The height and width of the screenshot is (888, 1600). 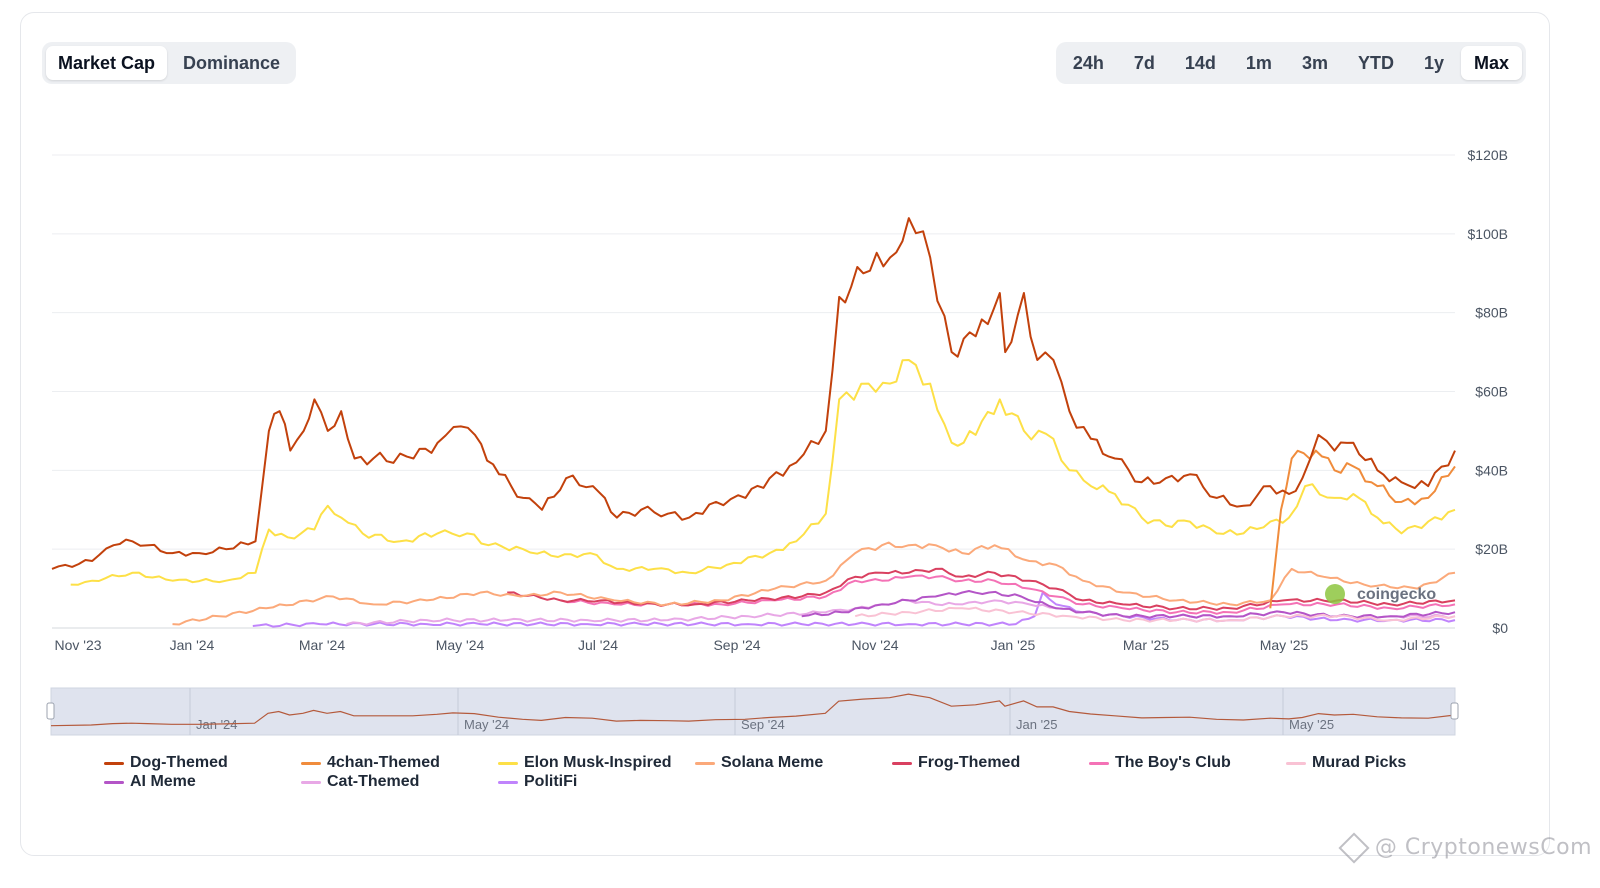 I want to click on legend-item-elon-musk-inspired: Elon Musk-Inspired, so click(x=585, y=763).